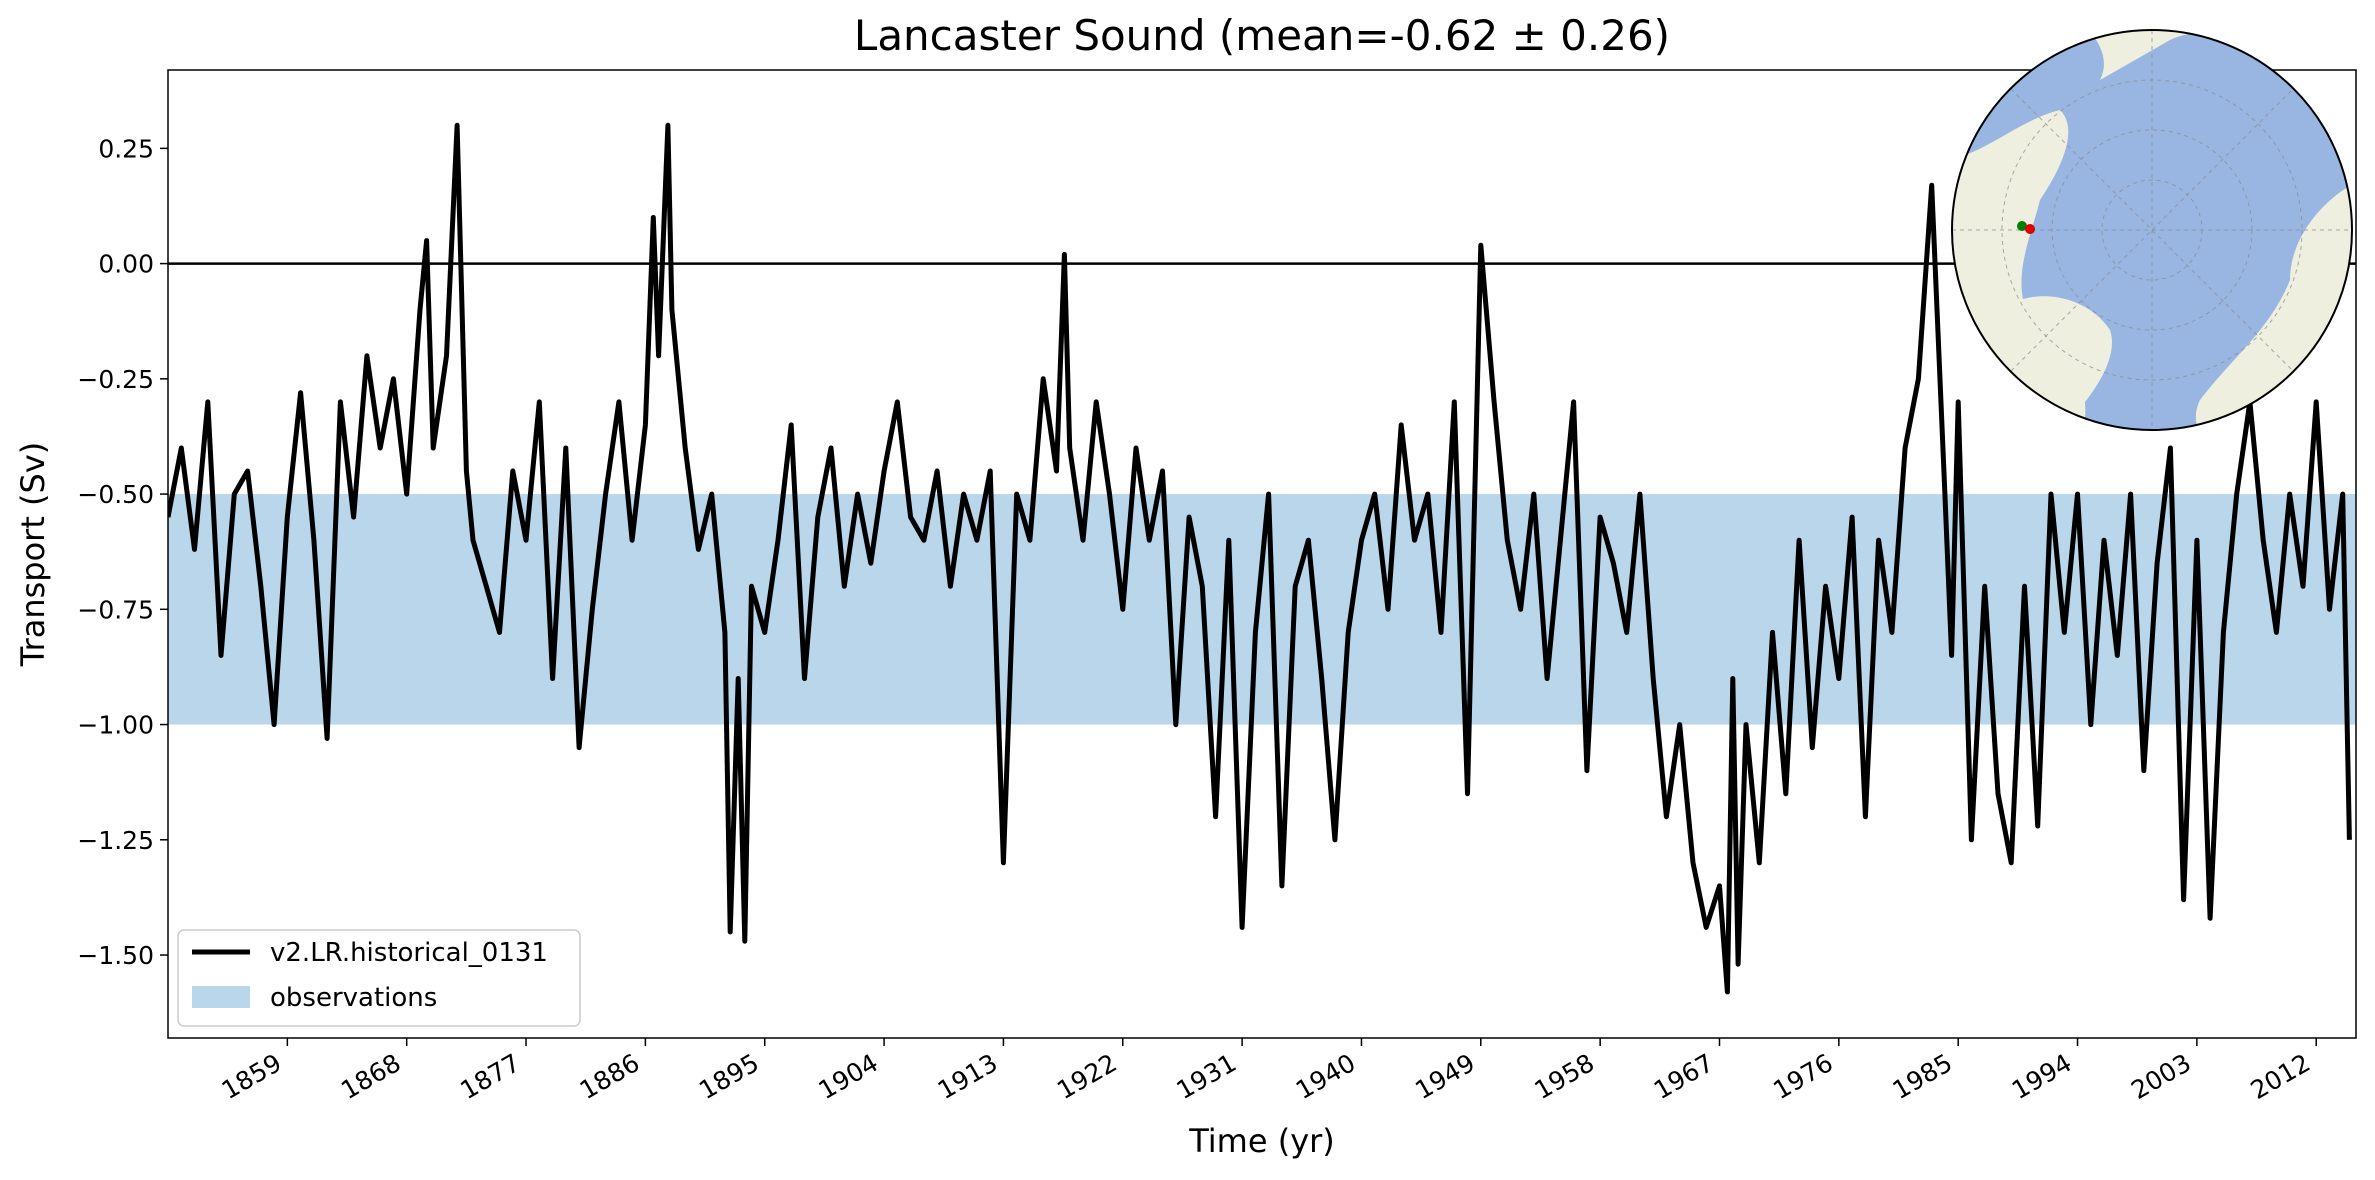 Image resolution: width=2375 pixels, height=1180 pixels. Describe the element at coordinates (126, 148) in the screenshot. I see `y-tick-label: 0.25` at that location.